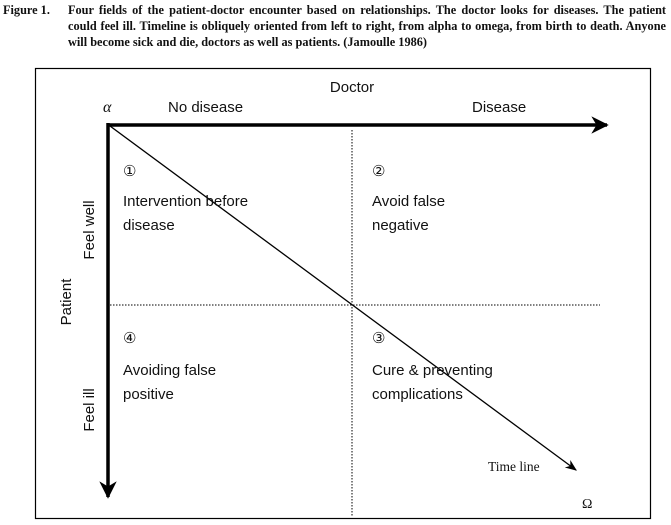 This screenshot has width=671, height=525. I want to click on column-no-disease: No disease, so click(205, 107).